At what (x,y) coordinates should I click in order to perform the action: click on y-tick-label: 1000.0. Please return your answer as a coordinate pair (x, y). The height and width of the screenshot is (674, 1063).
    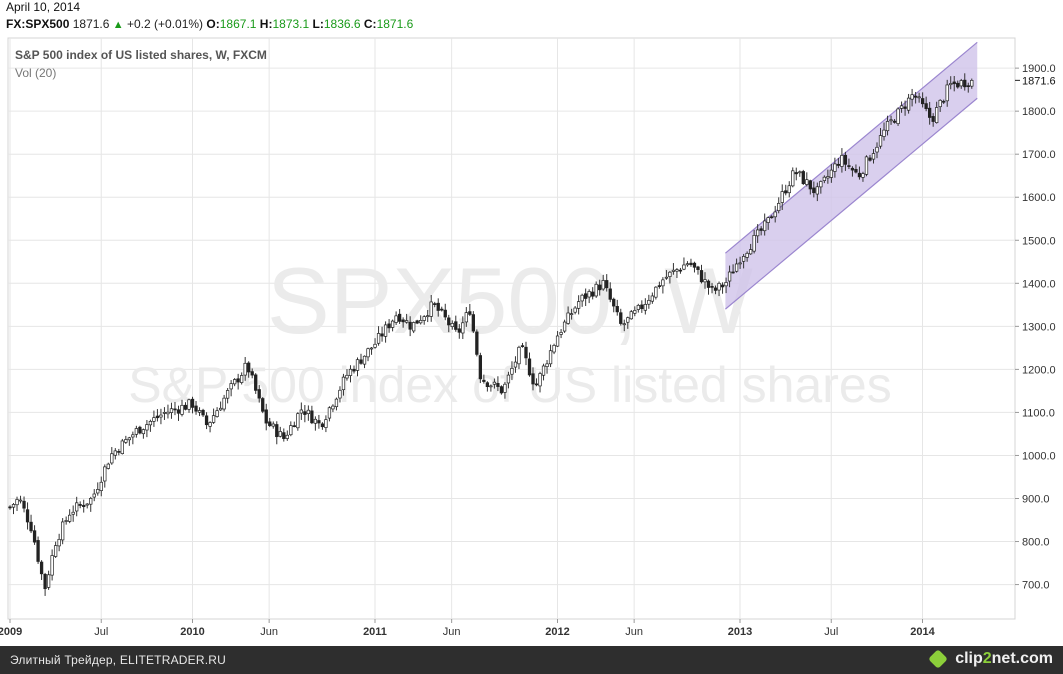
    Looking at the image, I should click on (1039, 456).